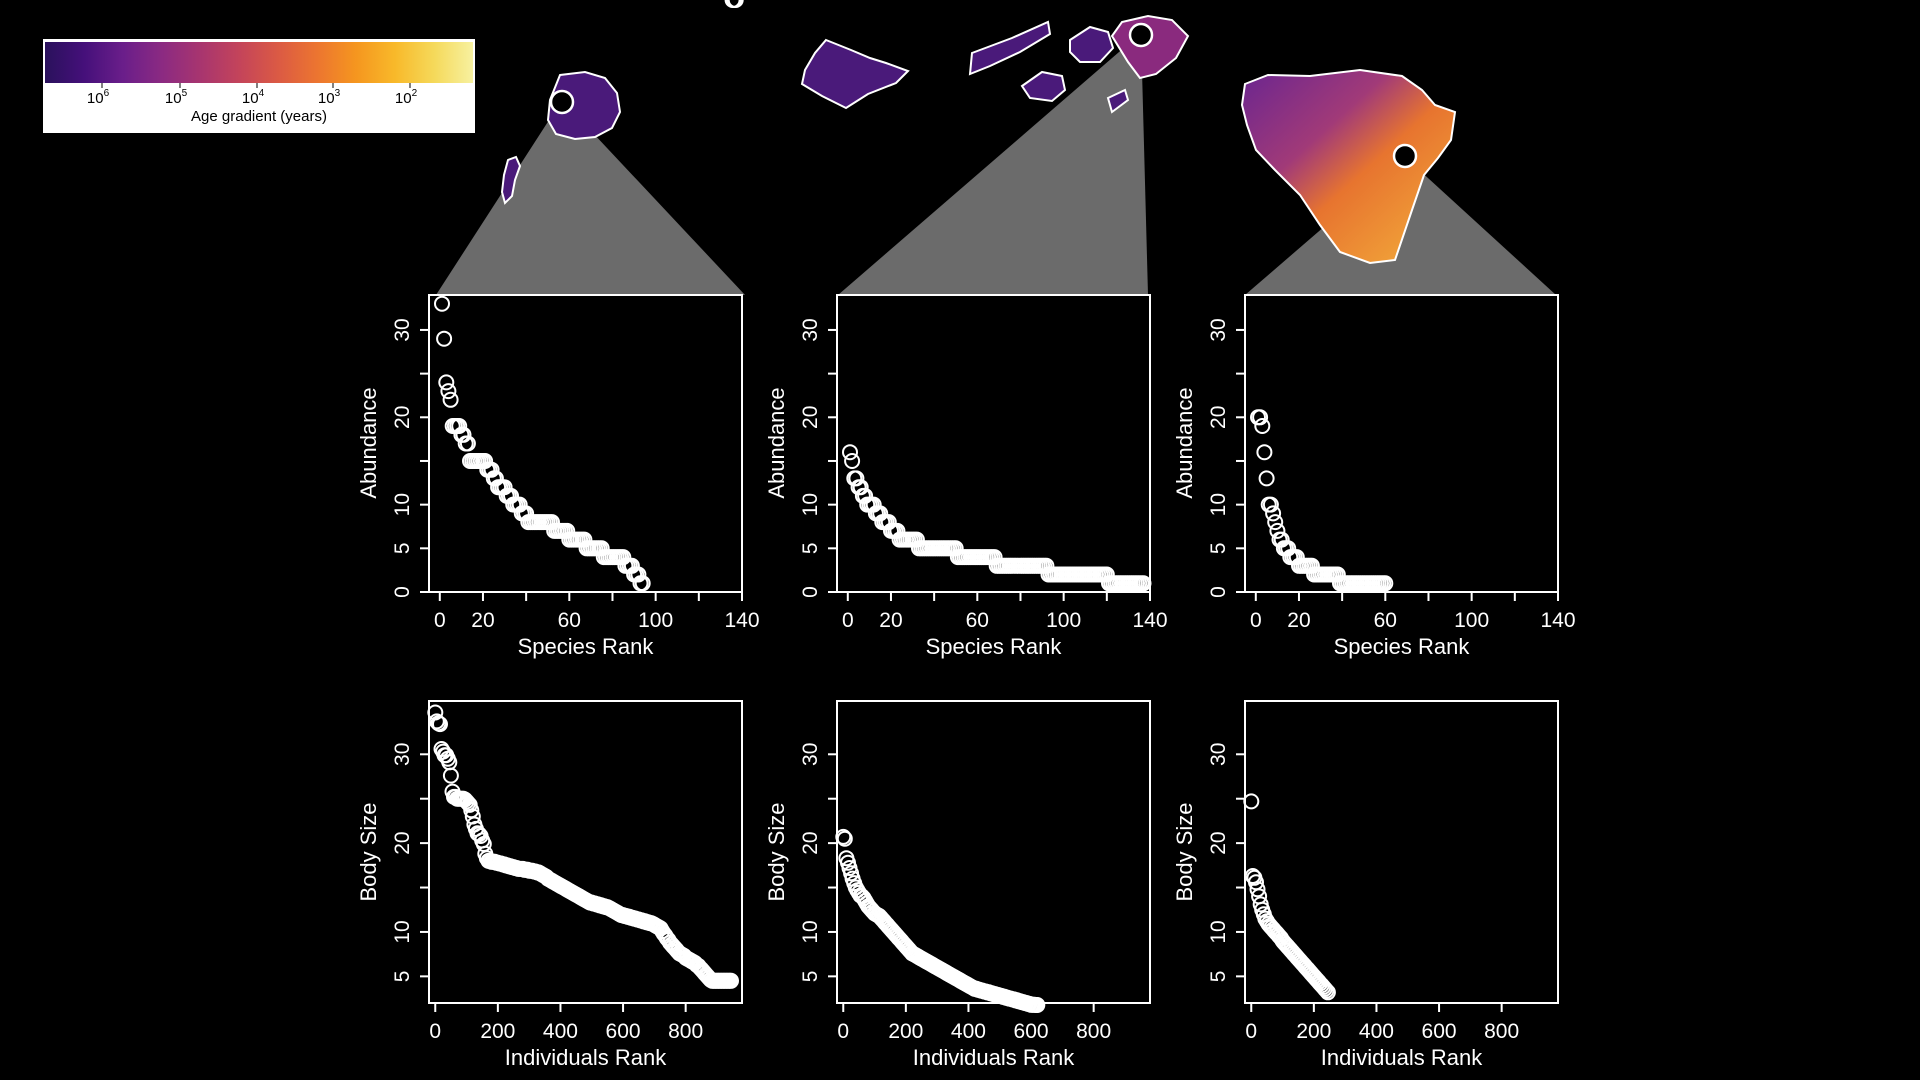 This screenshot has width=1920, height=1080. Describe the element at coordinates (993, 164) in the screenshot. I see `zoom-cone-middle` at that location.